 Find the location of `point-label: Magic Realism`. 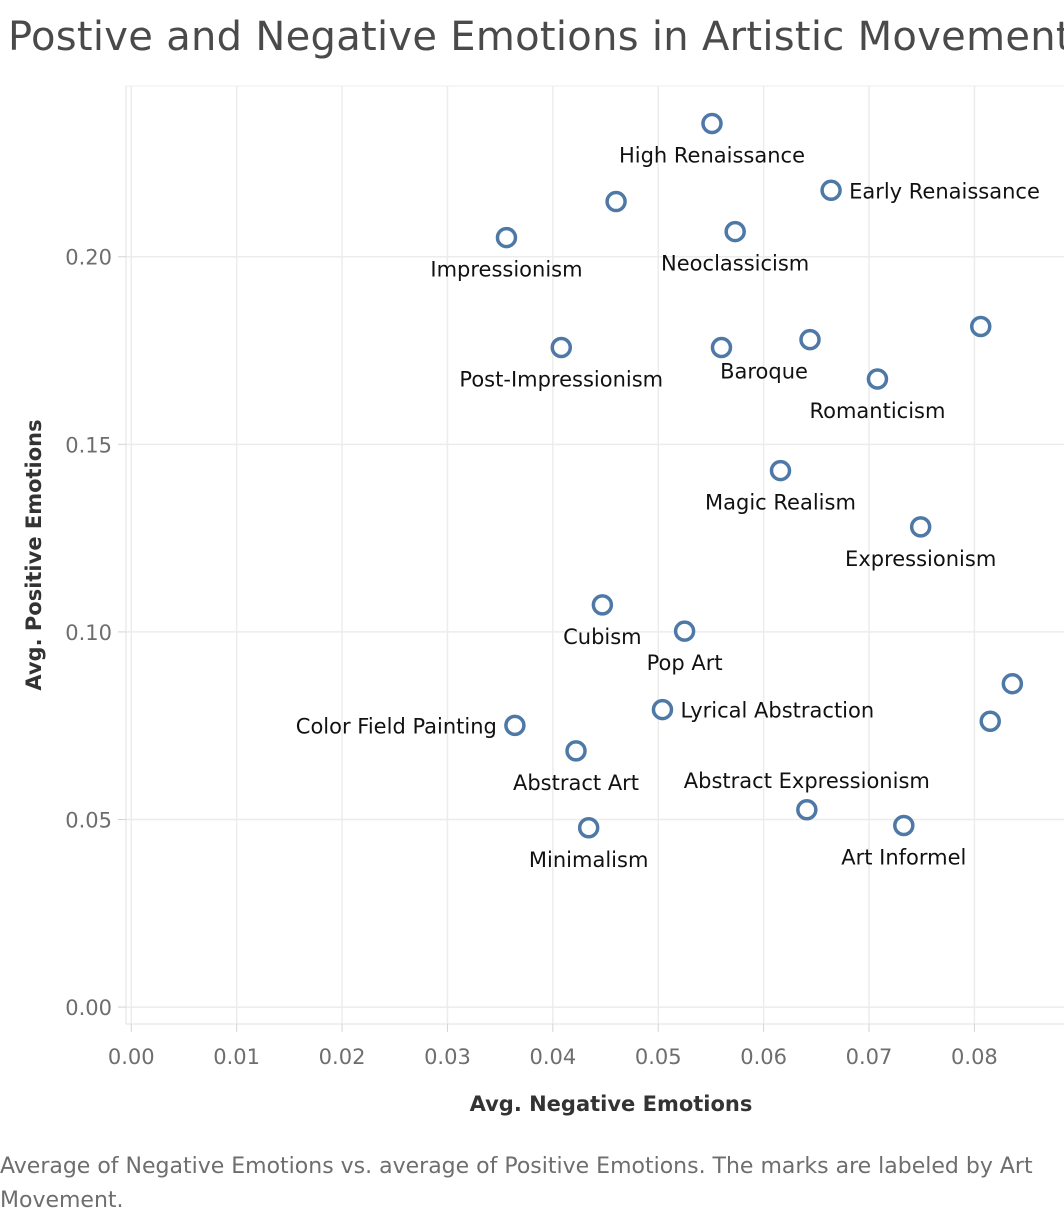

point-label: Magic Realism is located at coordinates (780, 503).